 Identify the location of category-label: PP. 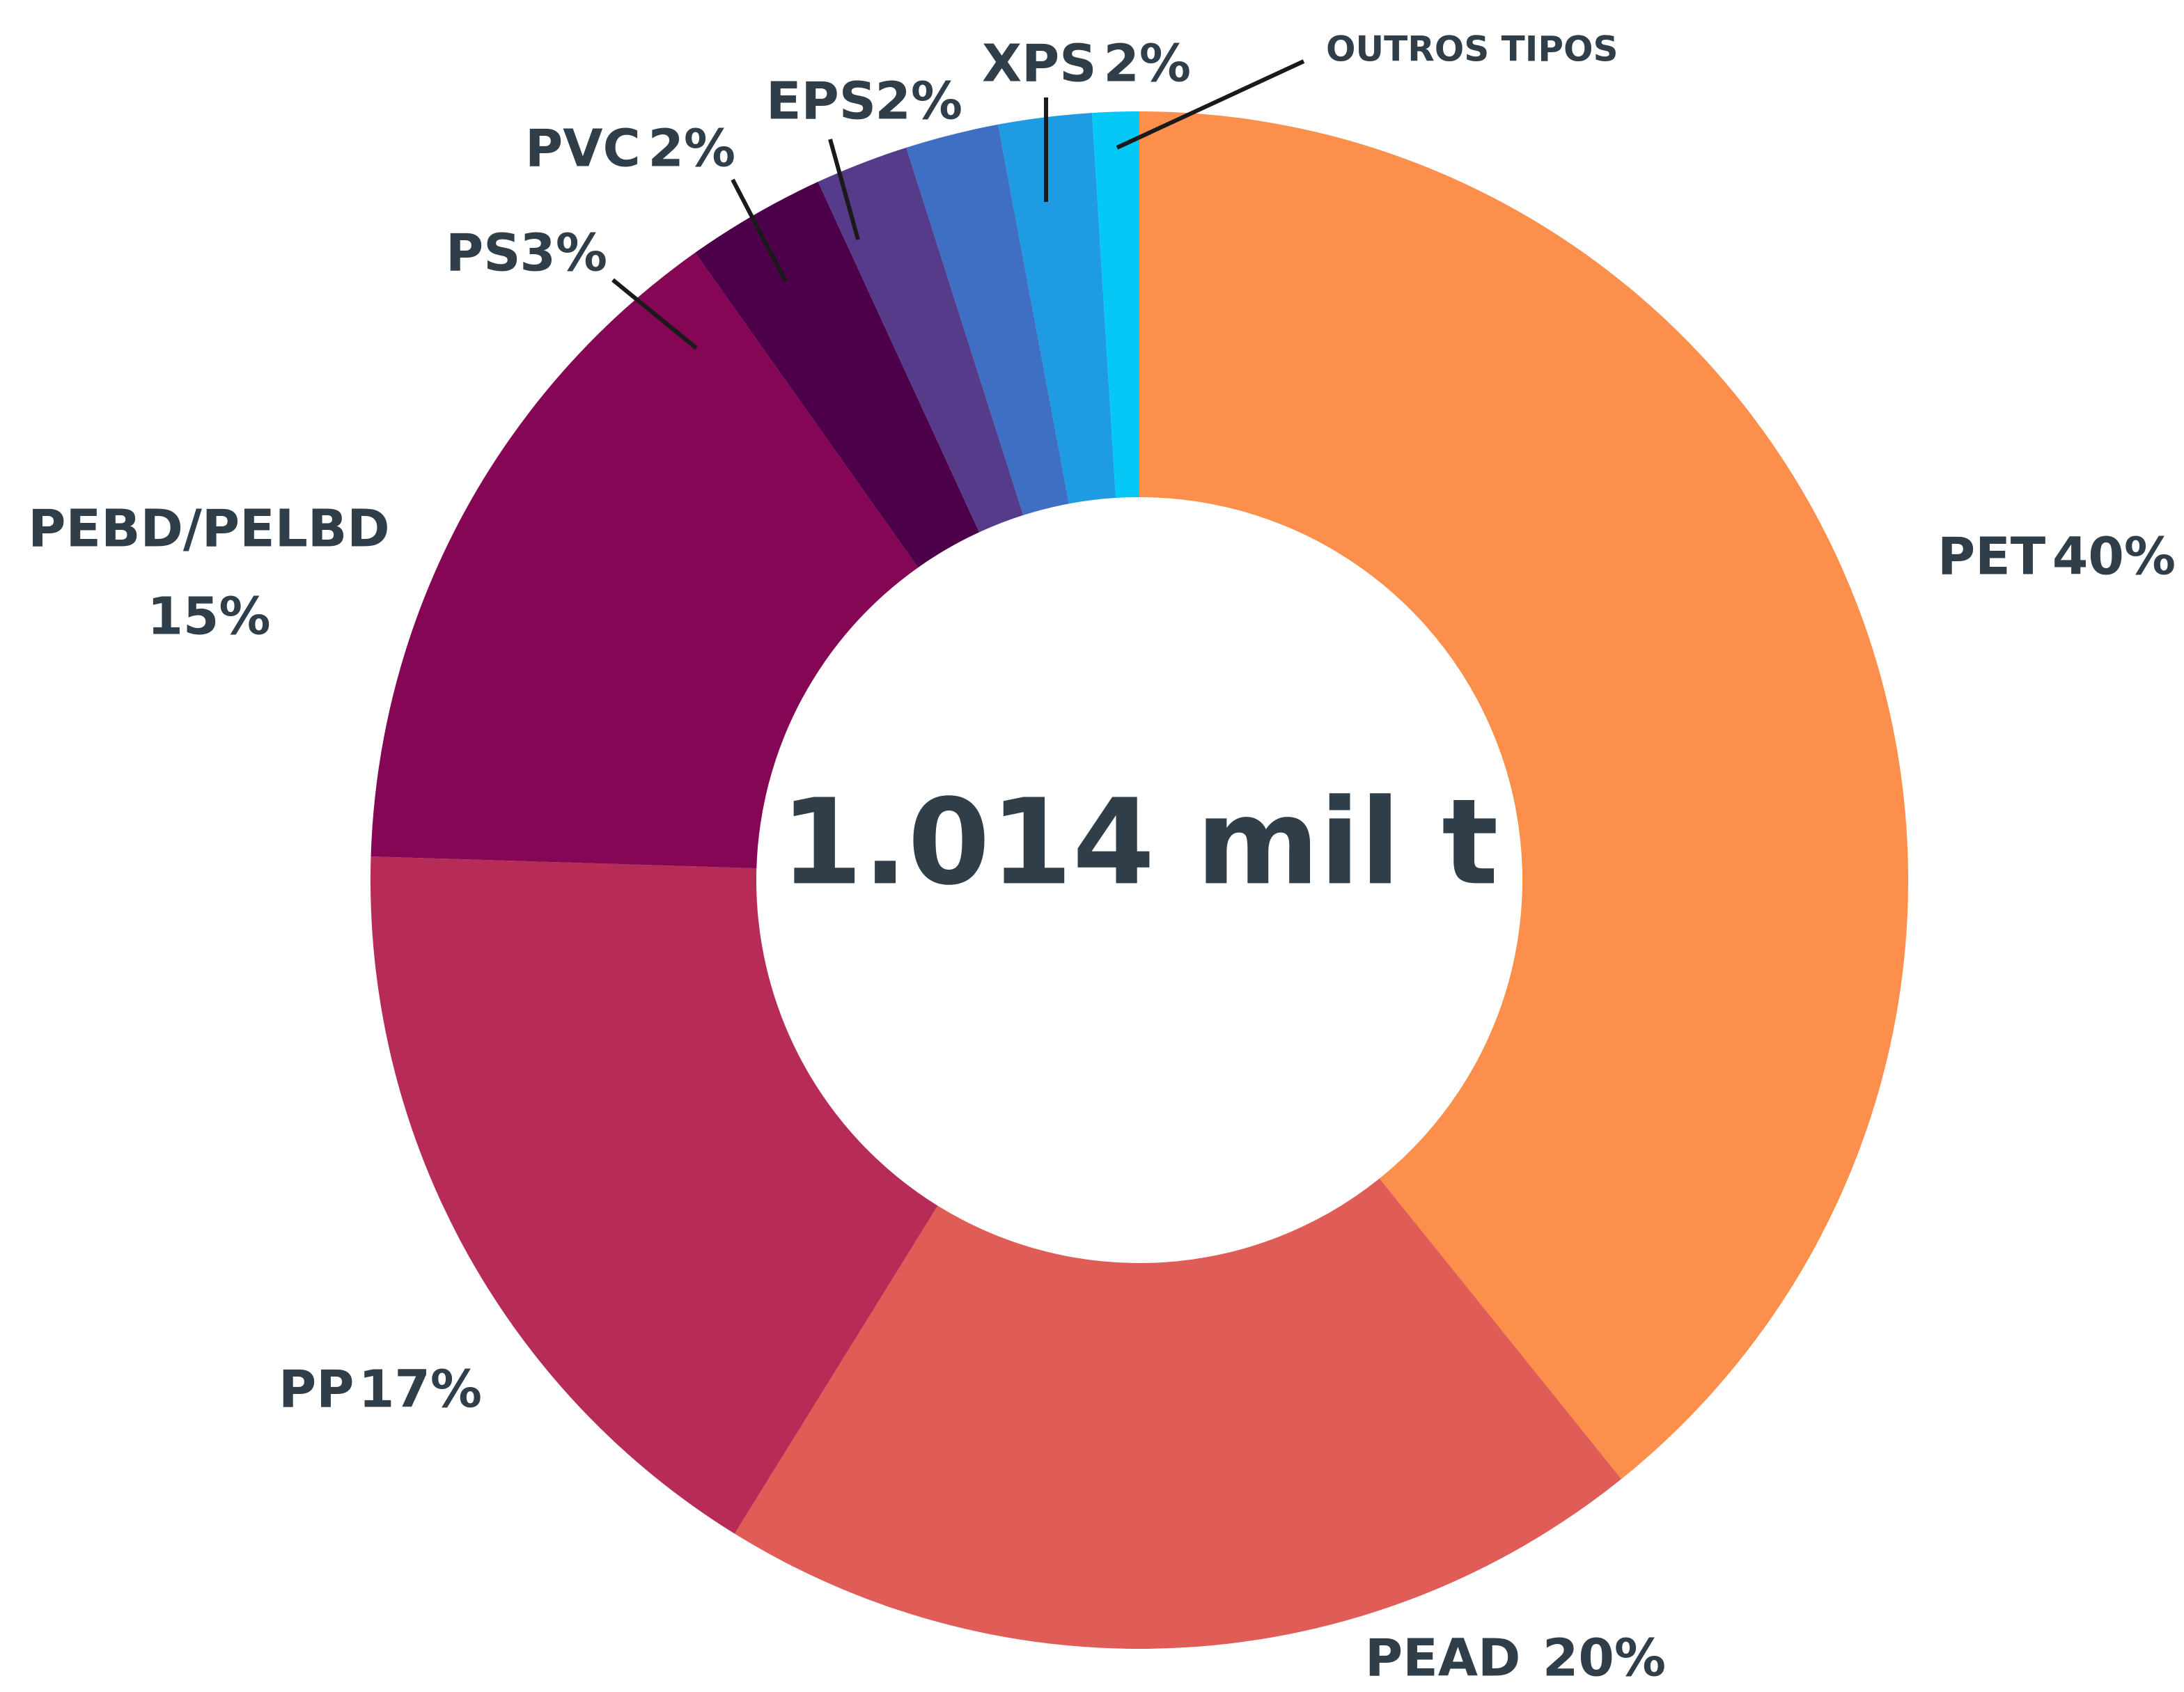
(316, 1390).